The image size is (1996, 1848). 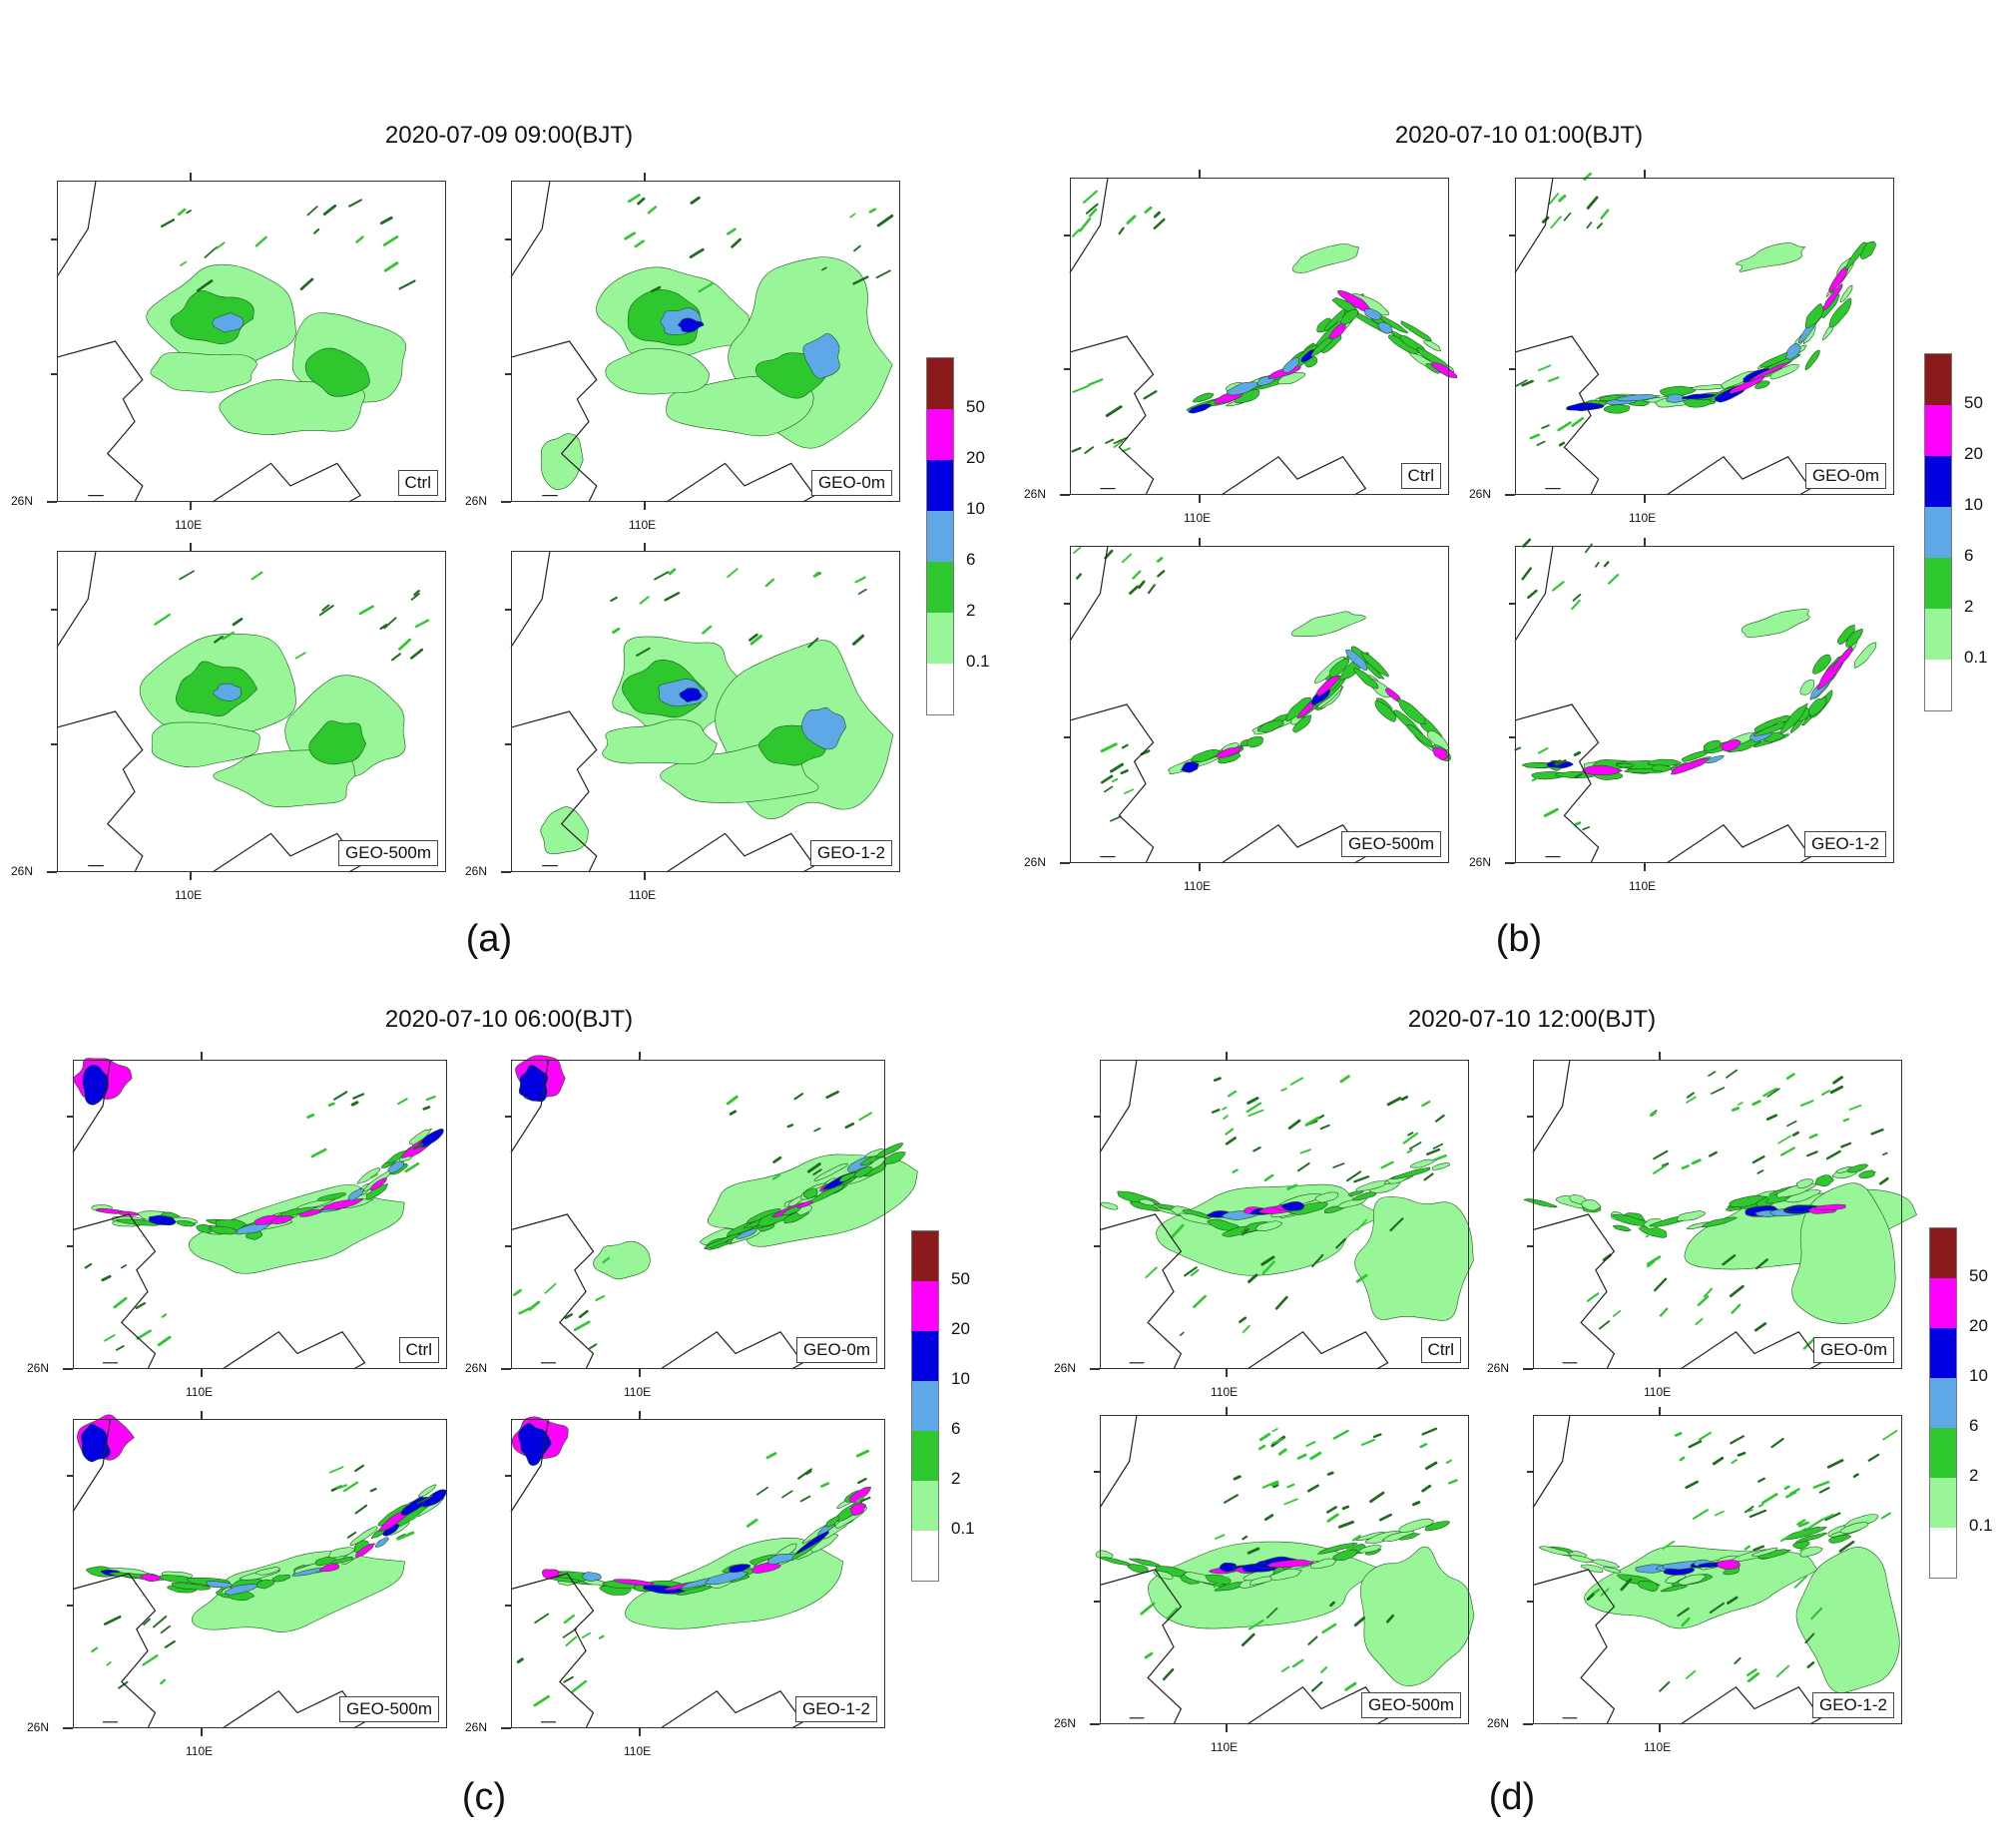 What do you see at coordinates (1969, 607) in the screenshot?
I see `colorbar-tick-label: 2` at bounding box center [1969, 607].